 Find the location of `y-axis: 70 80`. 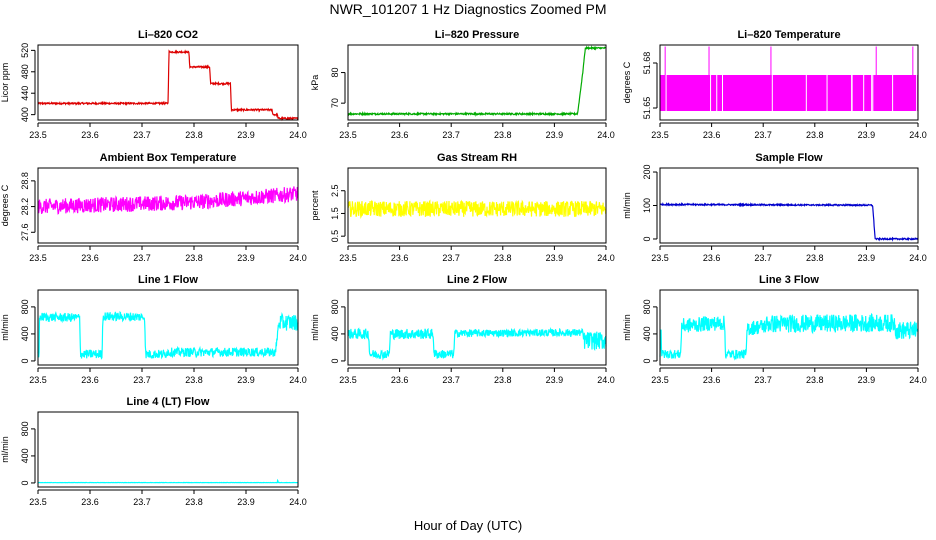

y-axis: 70 80 is located at coordinates (338, 88).